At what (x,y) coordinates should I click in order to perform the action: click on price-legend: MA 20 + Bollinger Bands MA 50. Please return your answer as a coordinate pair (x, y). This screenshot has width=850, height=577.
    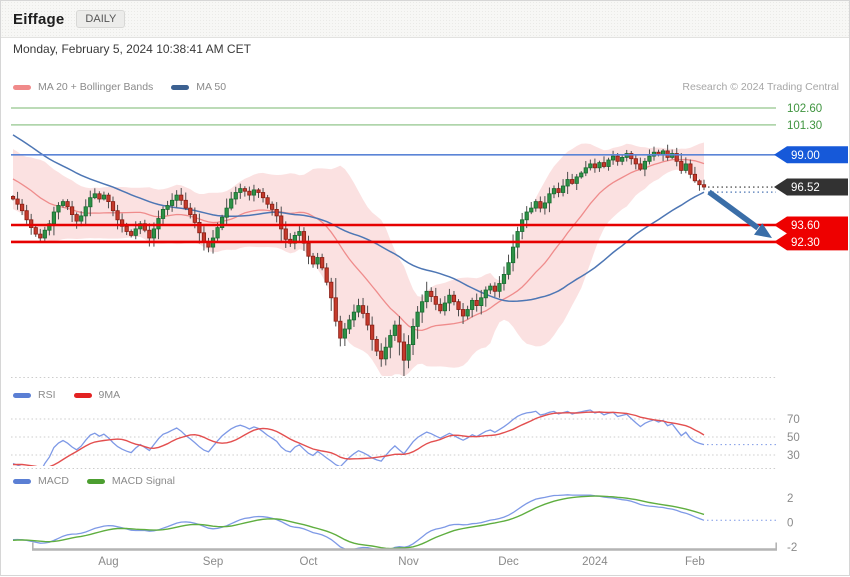
    Looking at the image, I should click on (128, 87).